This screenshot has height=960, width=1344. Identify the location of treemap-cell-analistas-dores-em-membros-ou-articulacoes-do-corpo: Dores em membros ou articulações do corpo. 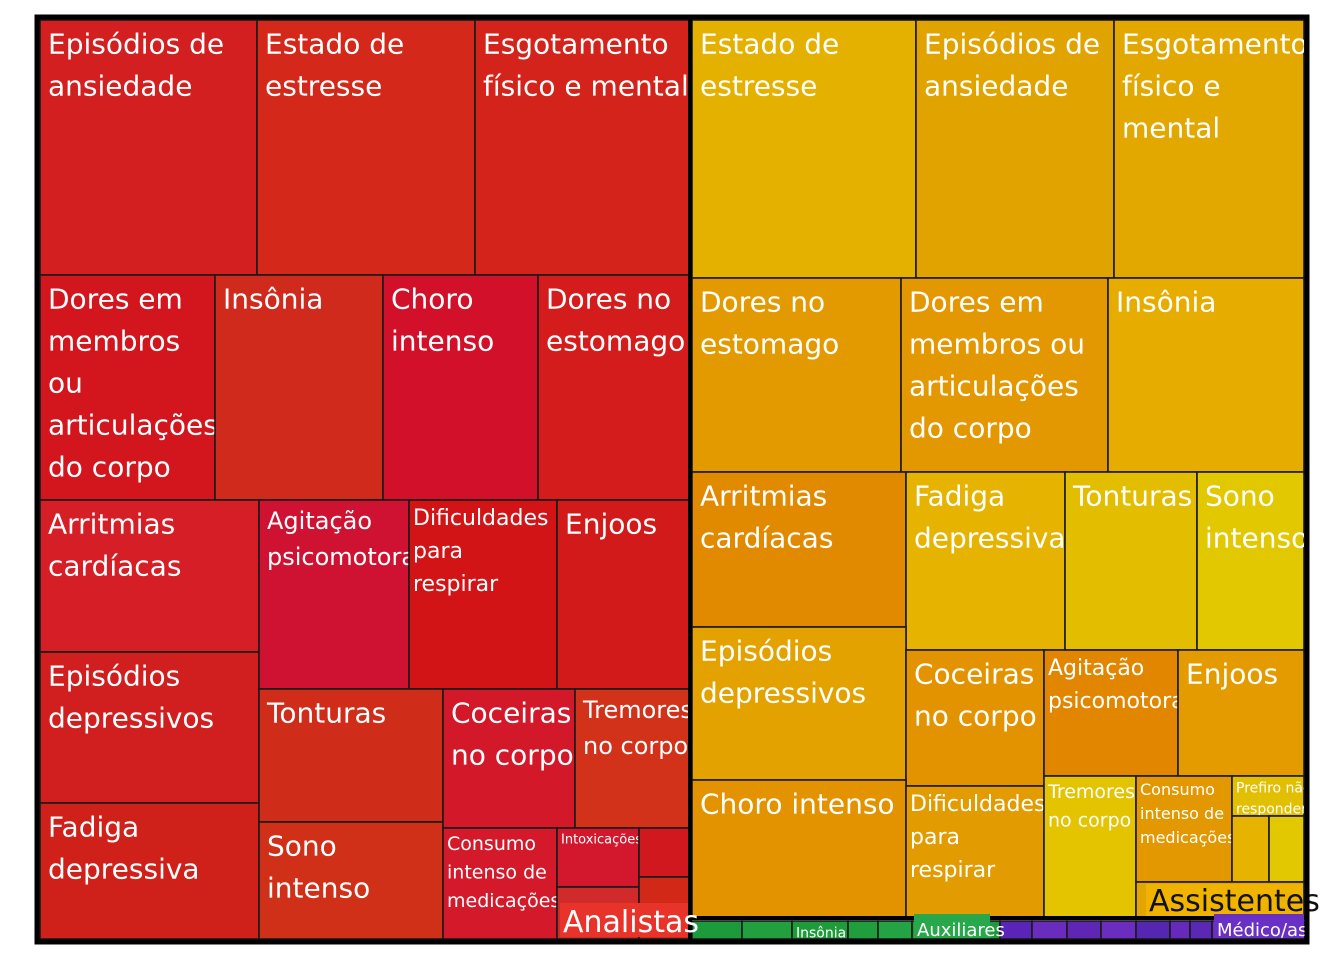
(128, 387).